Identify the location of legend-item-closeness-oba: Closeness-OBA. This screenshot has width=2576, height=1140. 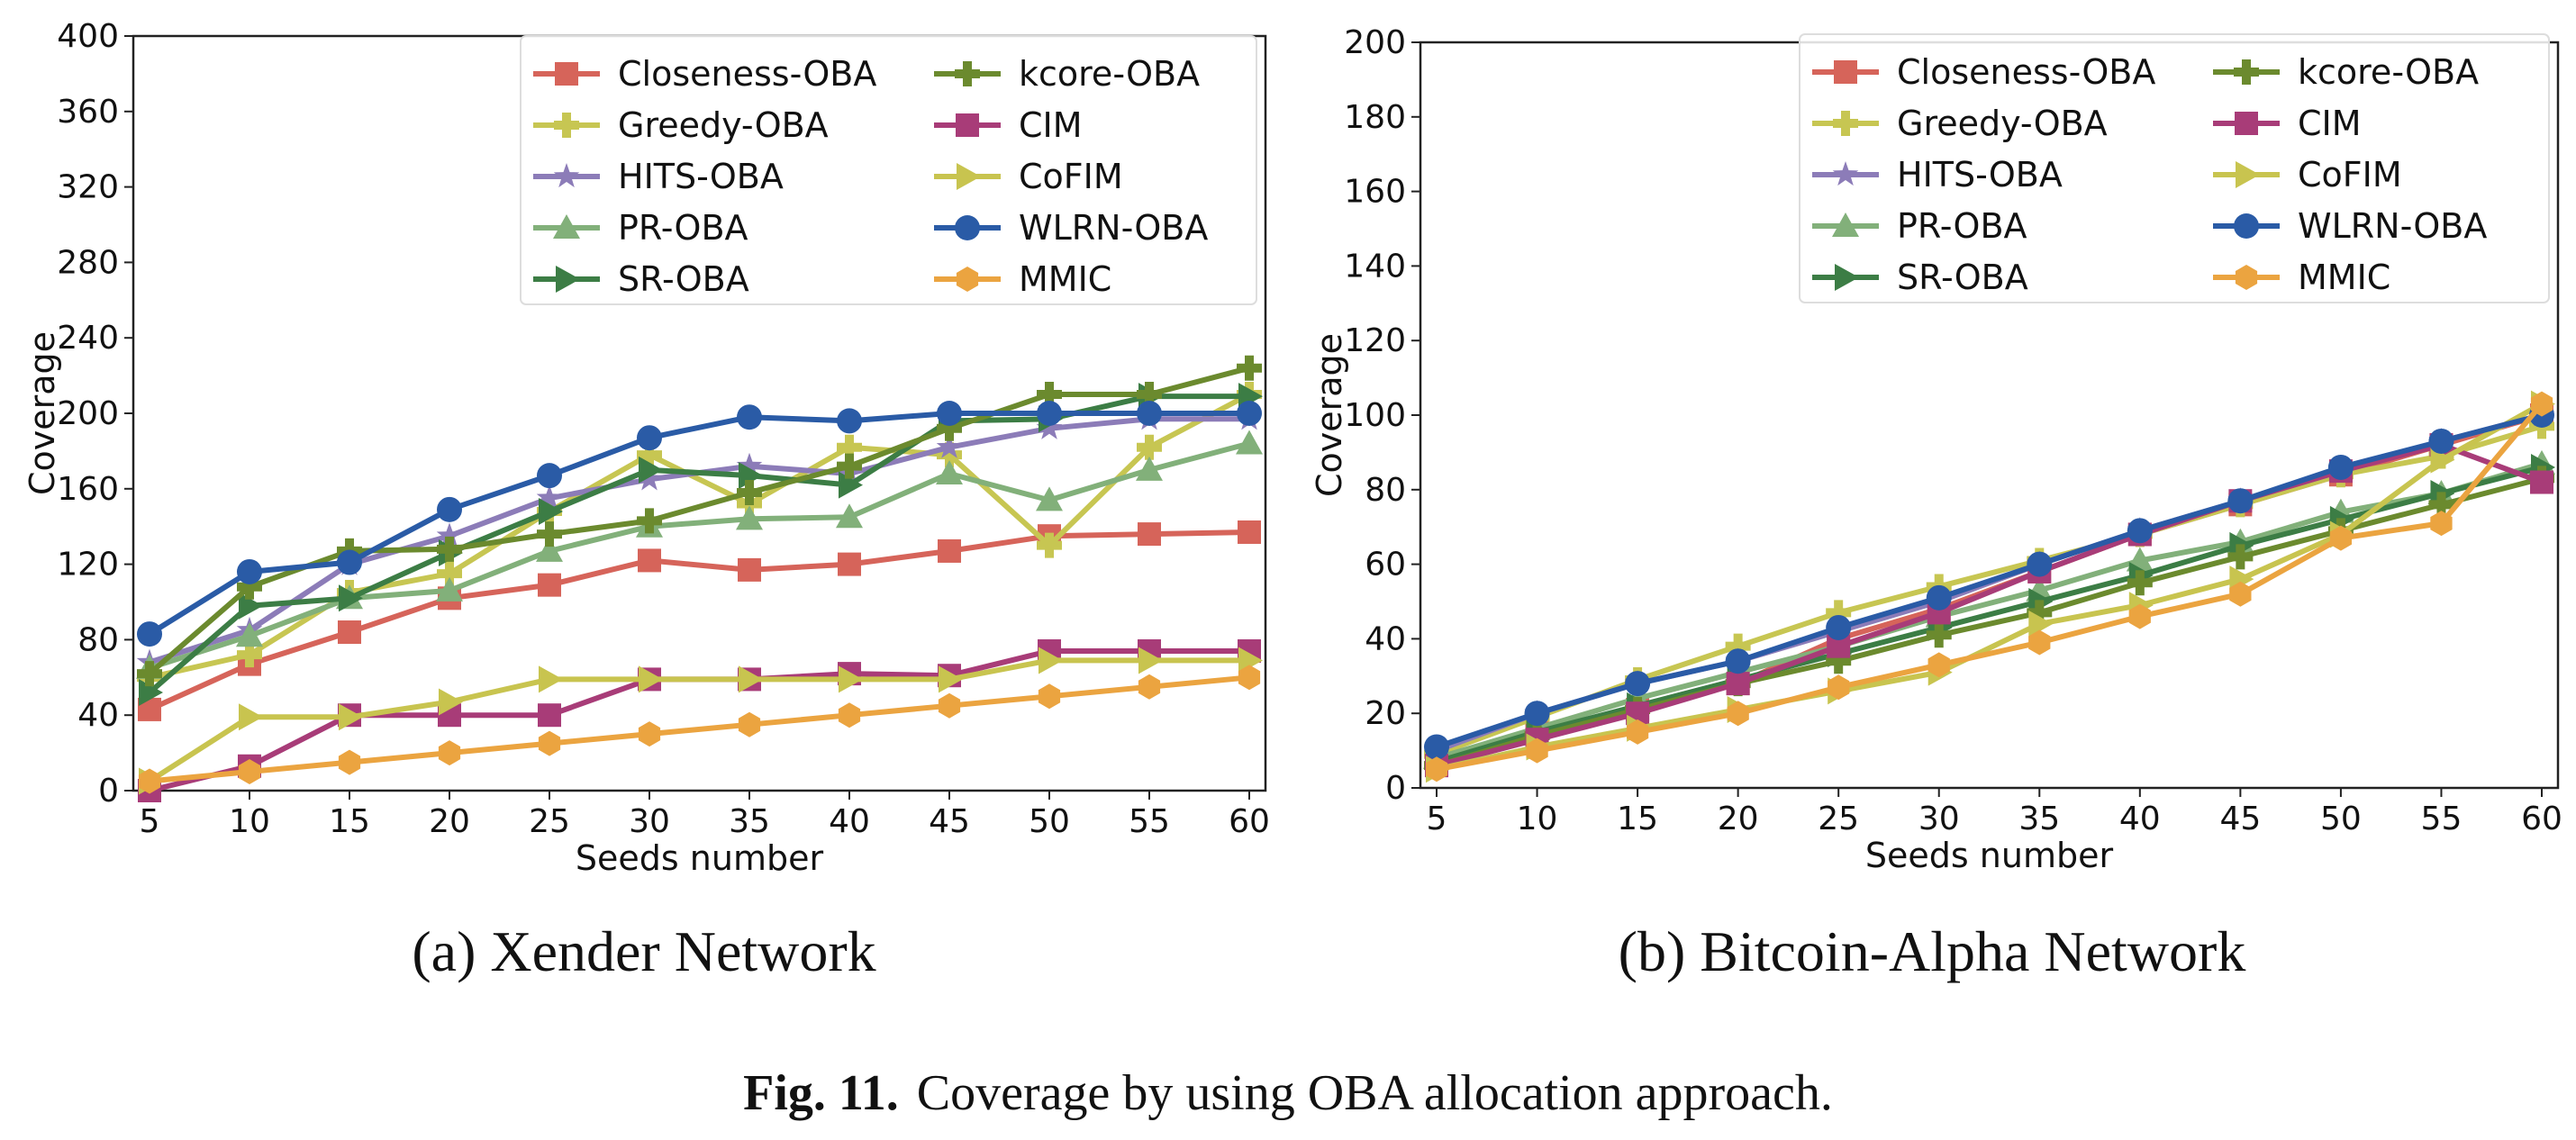
(704, 74).